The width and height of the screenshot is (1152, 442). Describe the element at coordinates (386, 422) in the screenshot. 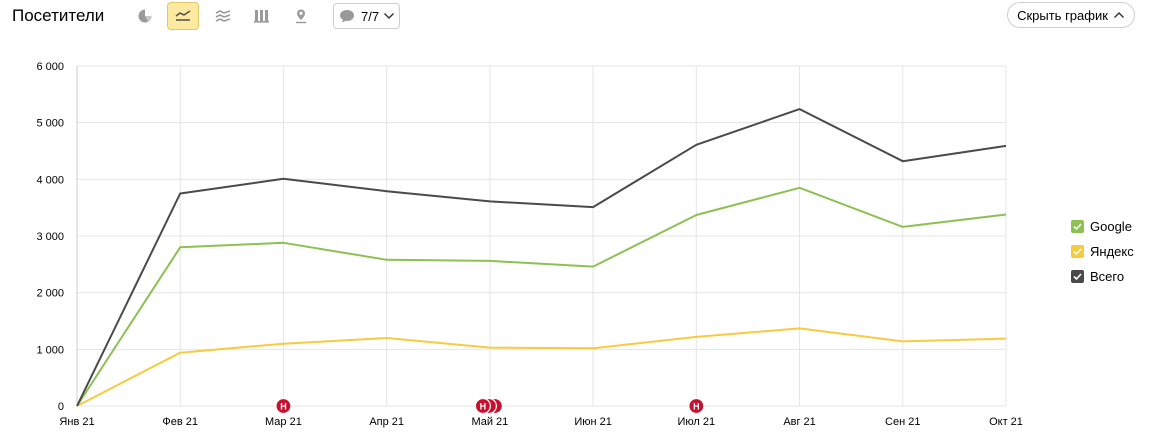

I see `x-tick-label: Апр 21` at that location.